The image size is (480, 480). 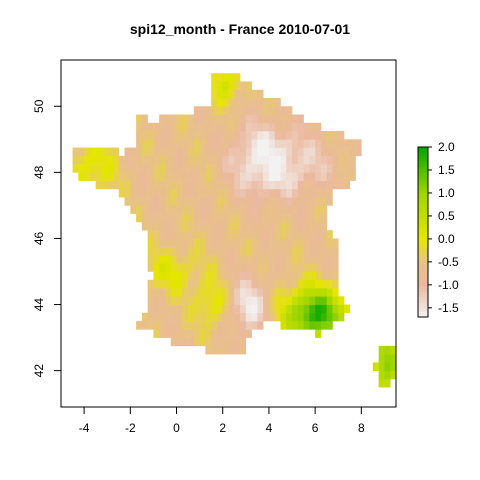 What do you see at coordinates (443, 227) in the screenshot?
I see `legend-ticks: -1.5 -1.0 -0.5 0.0 0.5 1.0 1.5 2.0` at bounding box center [443, 227].